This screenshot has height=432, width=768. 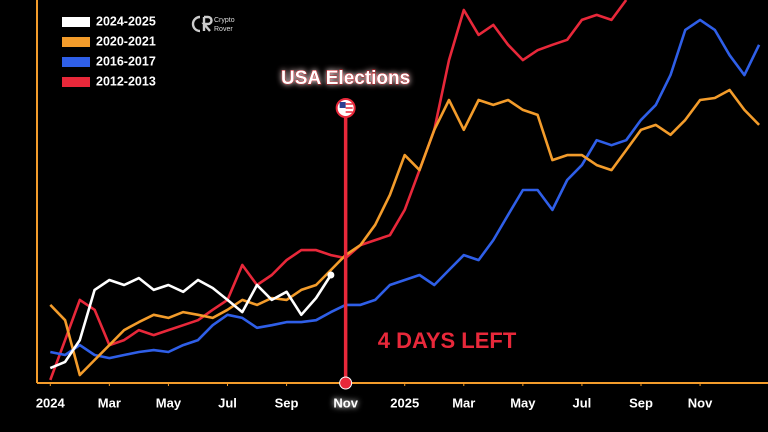 What do you see at coordinates (345, 78) in the screenshot?
I see `annotation: USA Elections` at bounding box center [345, 78].